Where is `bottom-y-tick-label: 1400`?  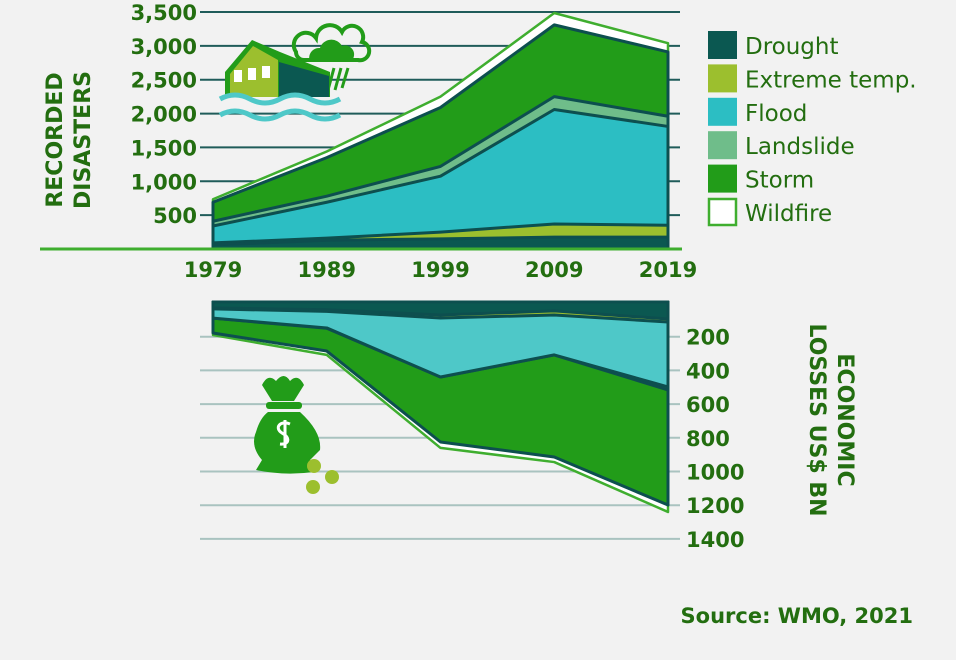
bottom-y-tick-label: 1400 is located at coordinates (715, 540).